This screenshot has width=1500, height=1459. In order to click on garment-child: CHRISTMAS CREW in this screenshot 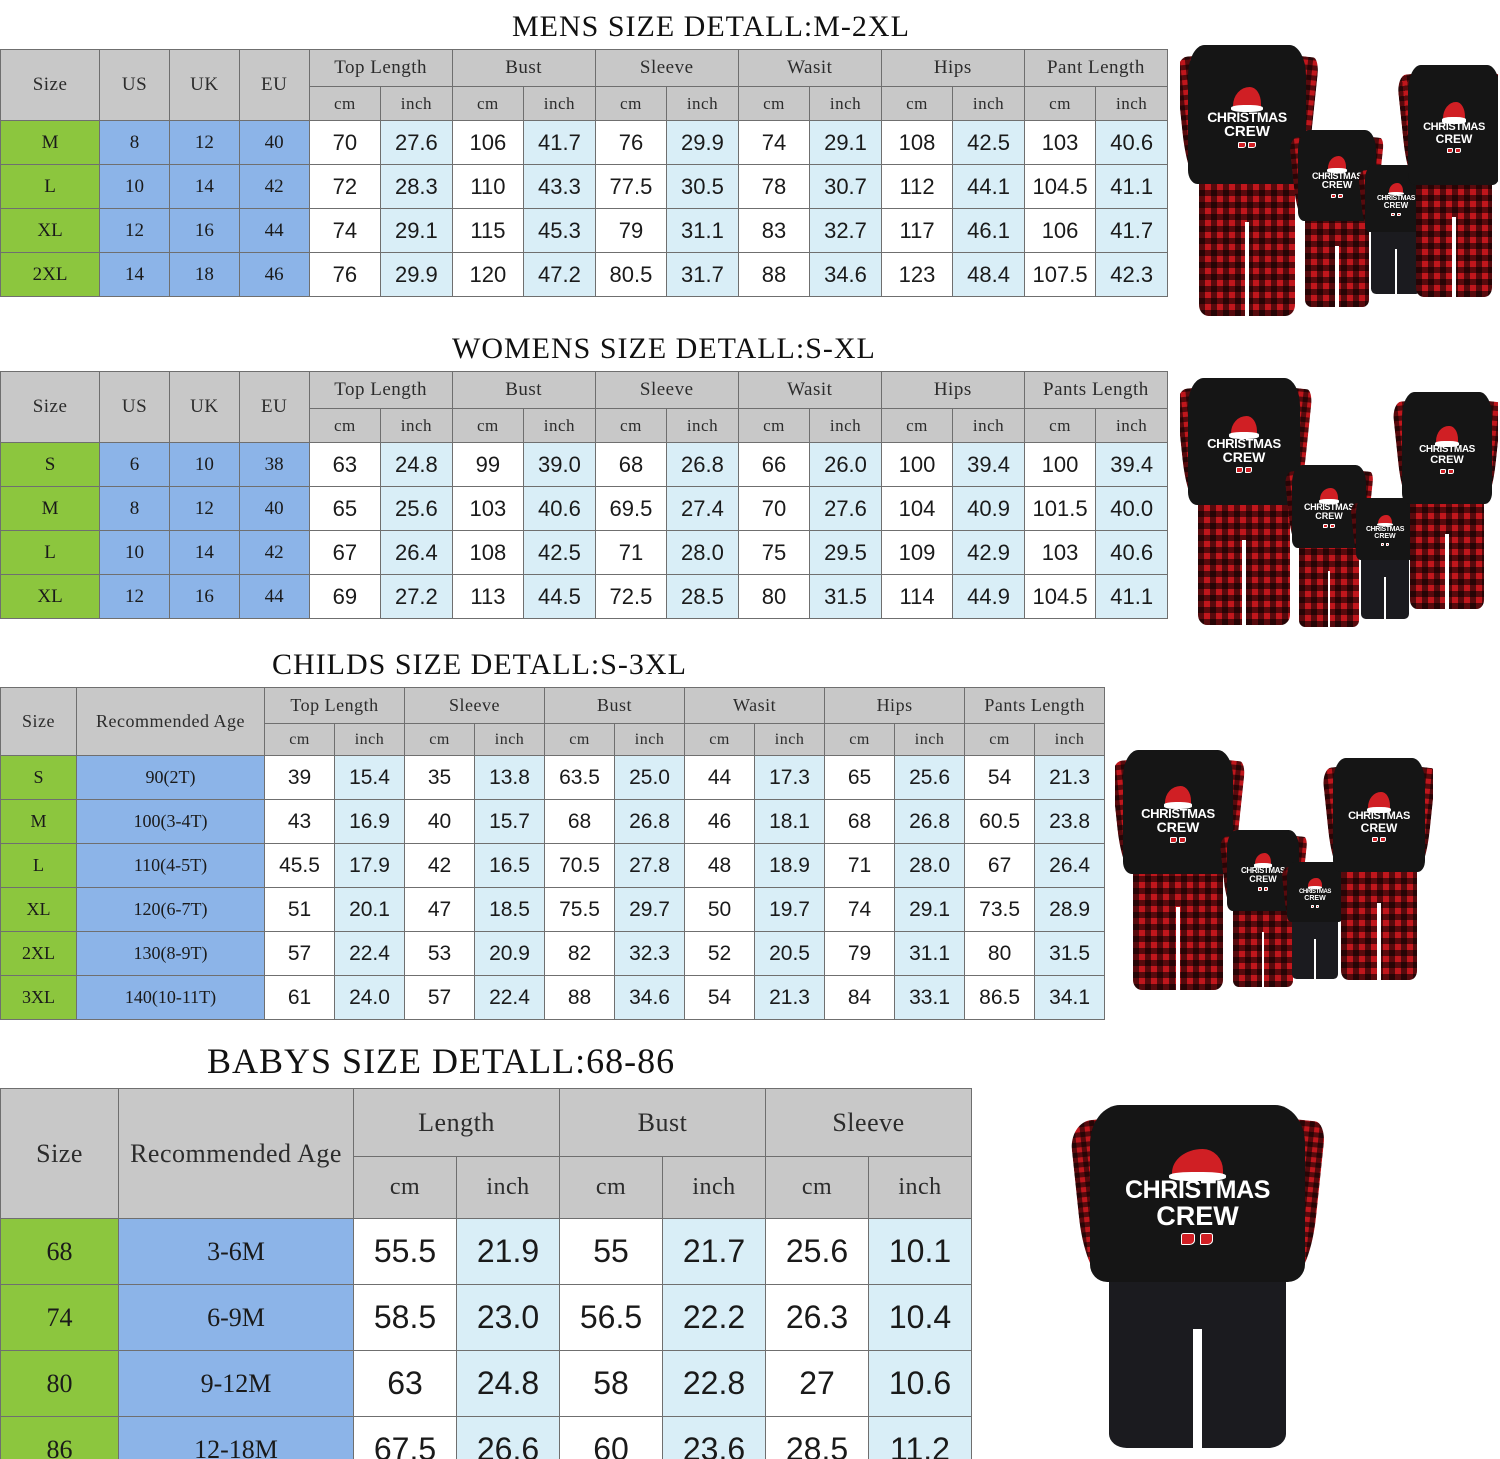, I will do `click(1263, 908)`.